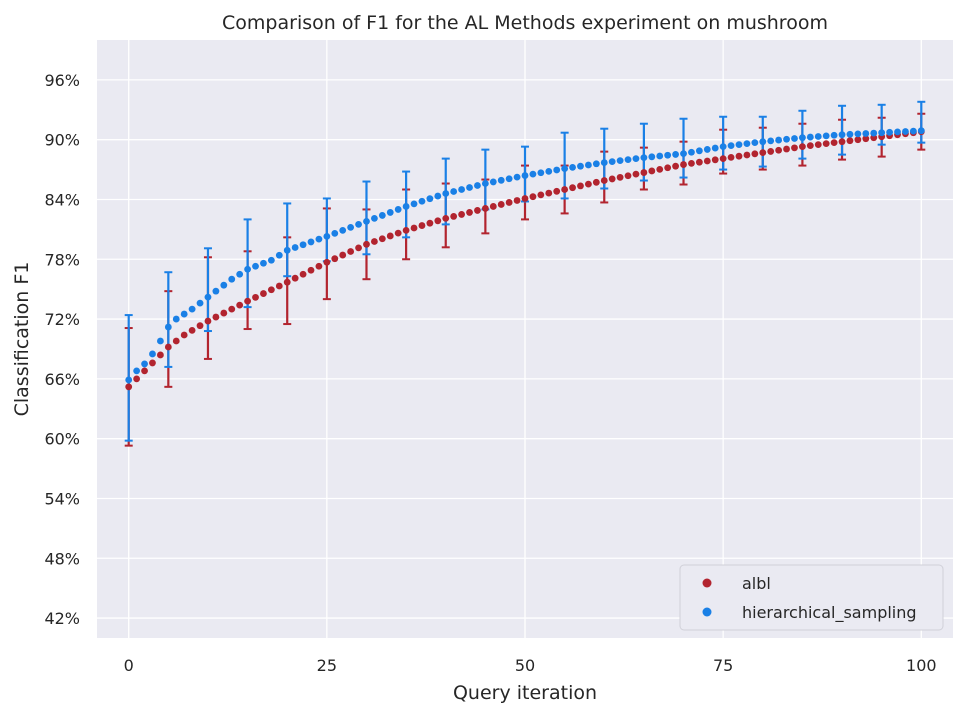  I want to click on y-tick-label: 90%, so click(62, 140).